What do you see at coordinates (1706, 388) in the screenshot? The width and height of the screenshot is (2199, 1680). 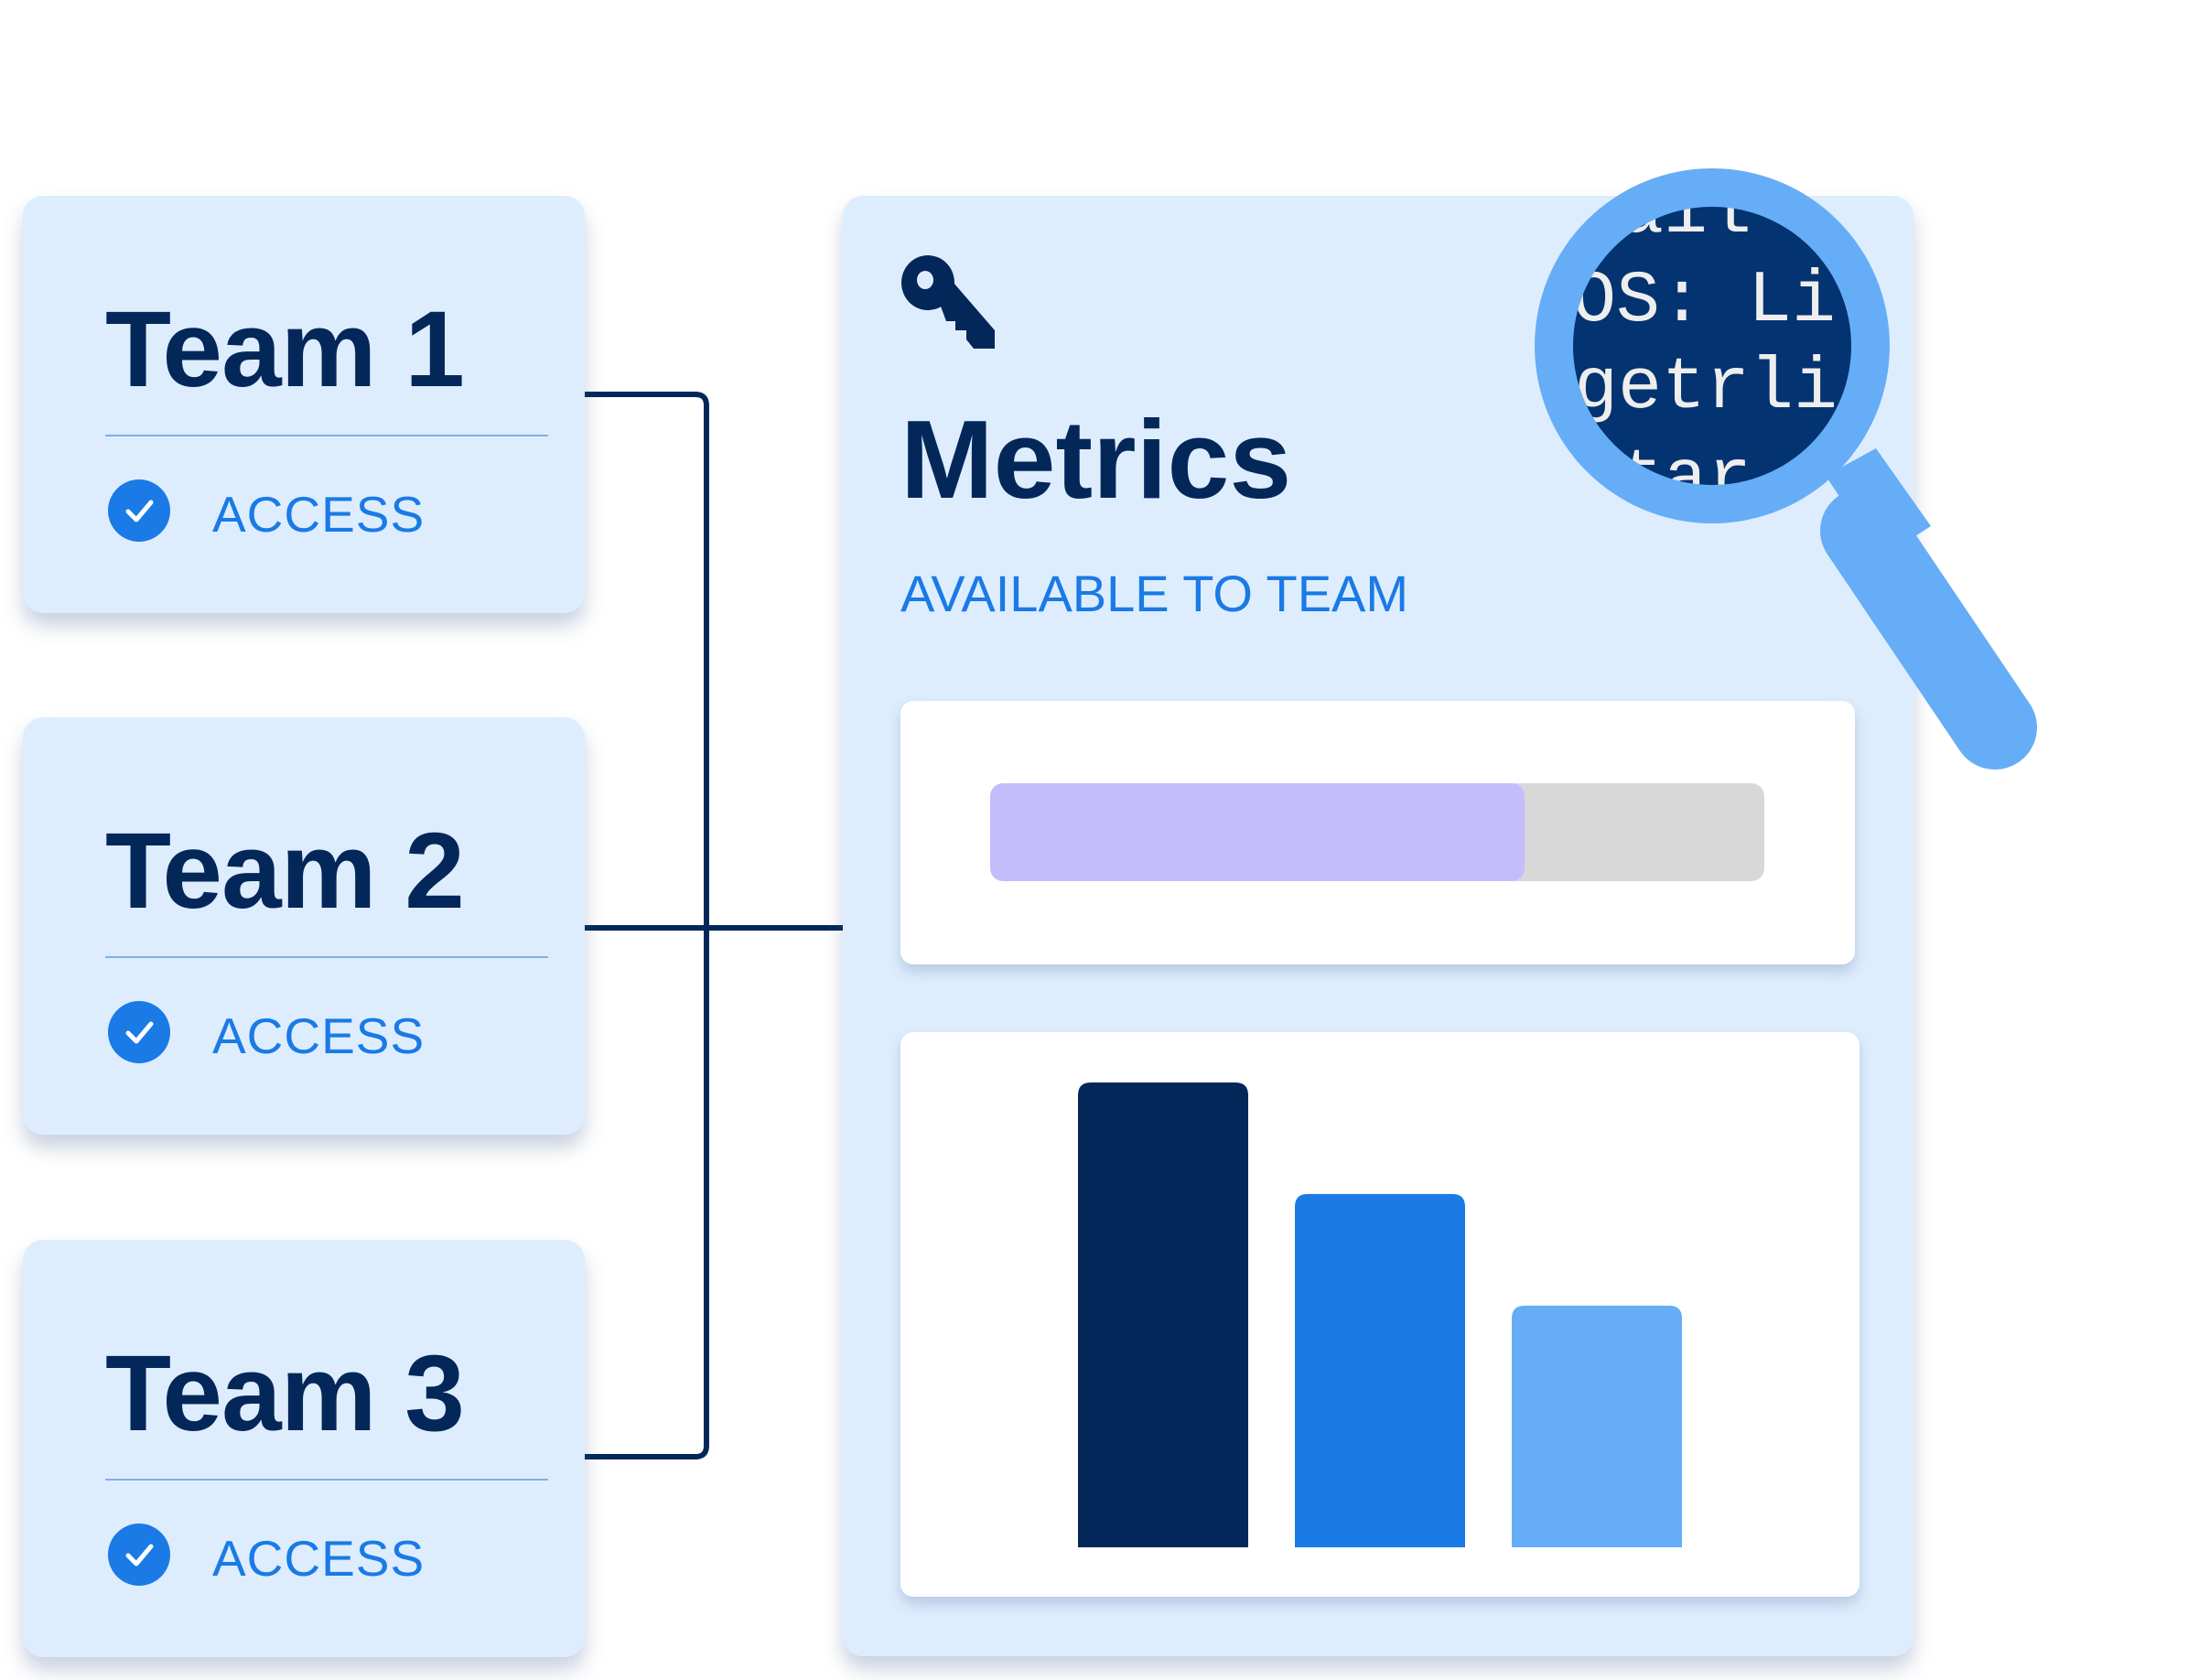 I see `lens-text-line: getrli` at bounding box center [1706, 388].